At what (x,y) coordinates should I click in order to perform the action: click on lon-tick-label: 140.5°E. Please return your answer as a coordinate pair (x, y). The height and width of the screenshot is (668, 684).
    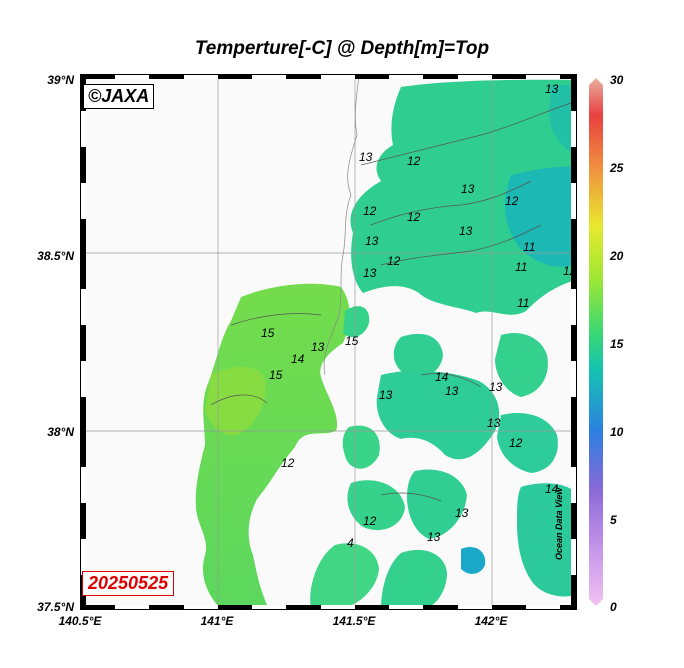
    Looking at the image, I should click on (80, 621).